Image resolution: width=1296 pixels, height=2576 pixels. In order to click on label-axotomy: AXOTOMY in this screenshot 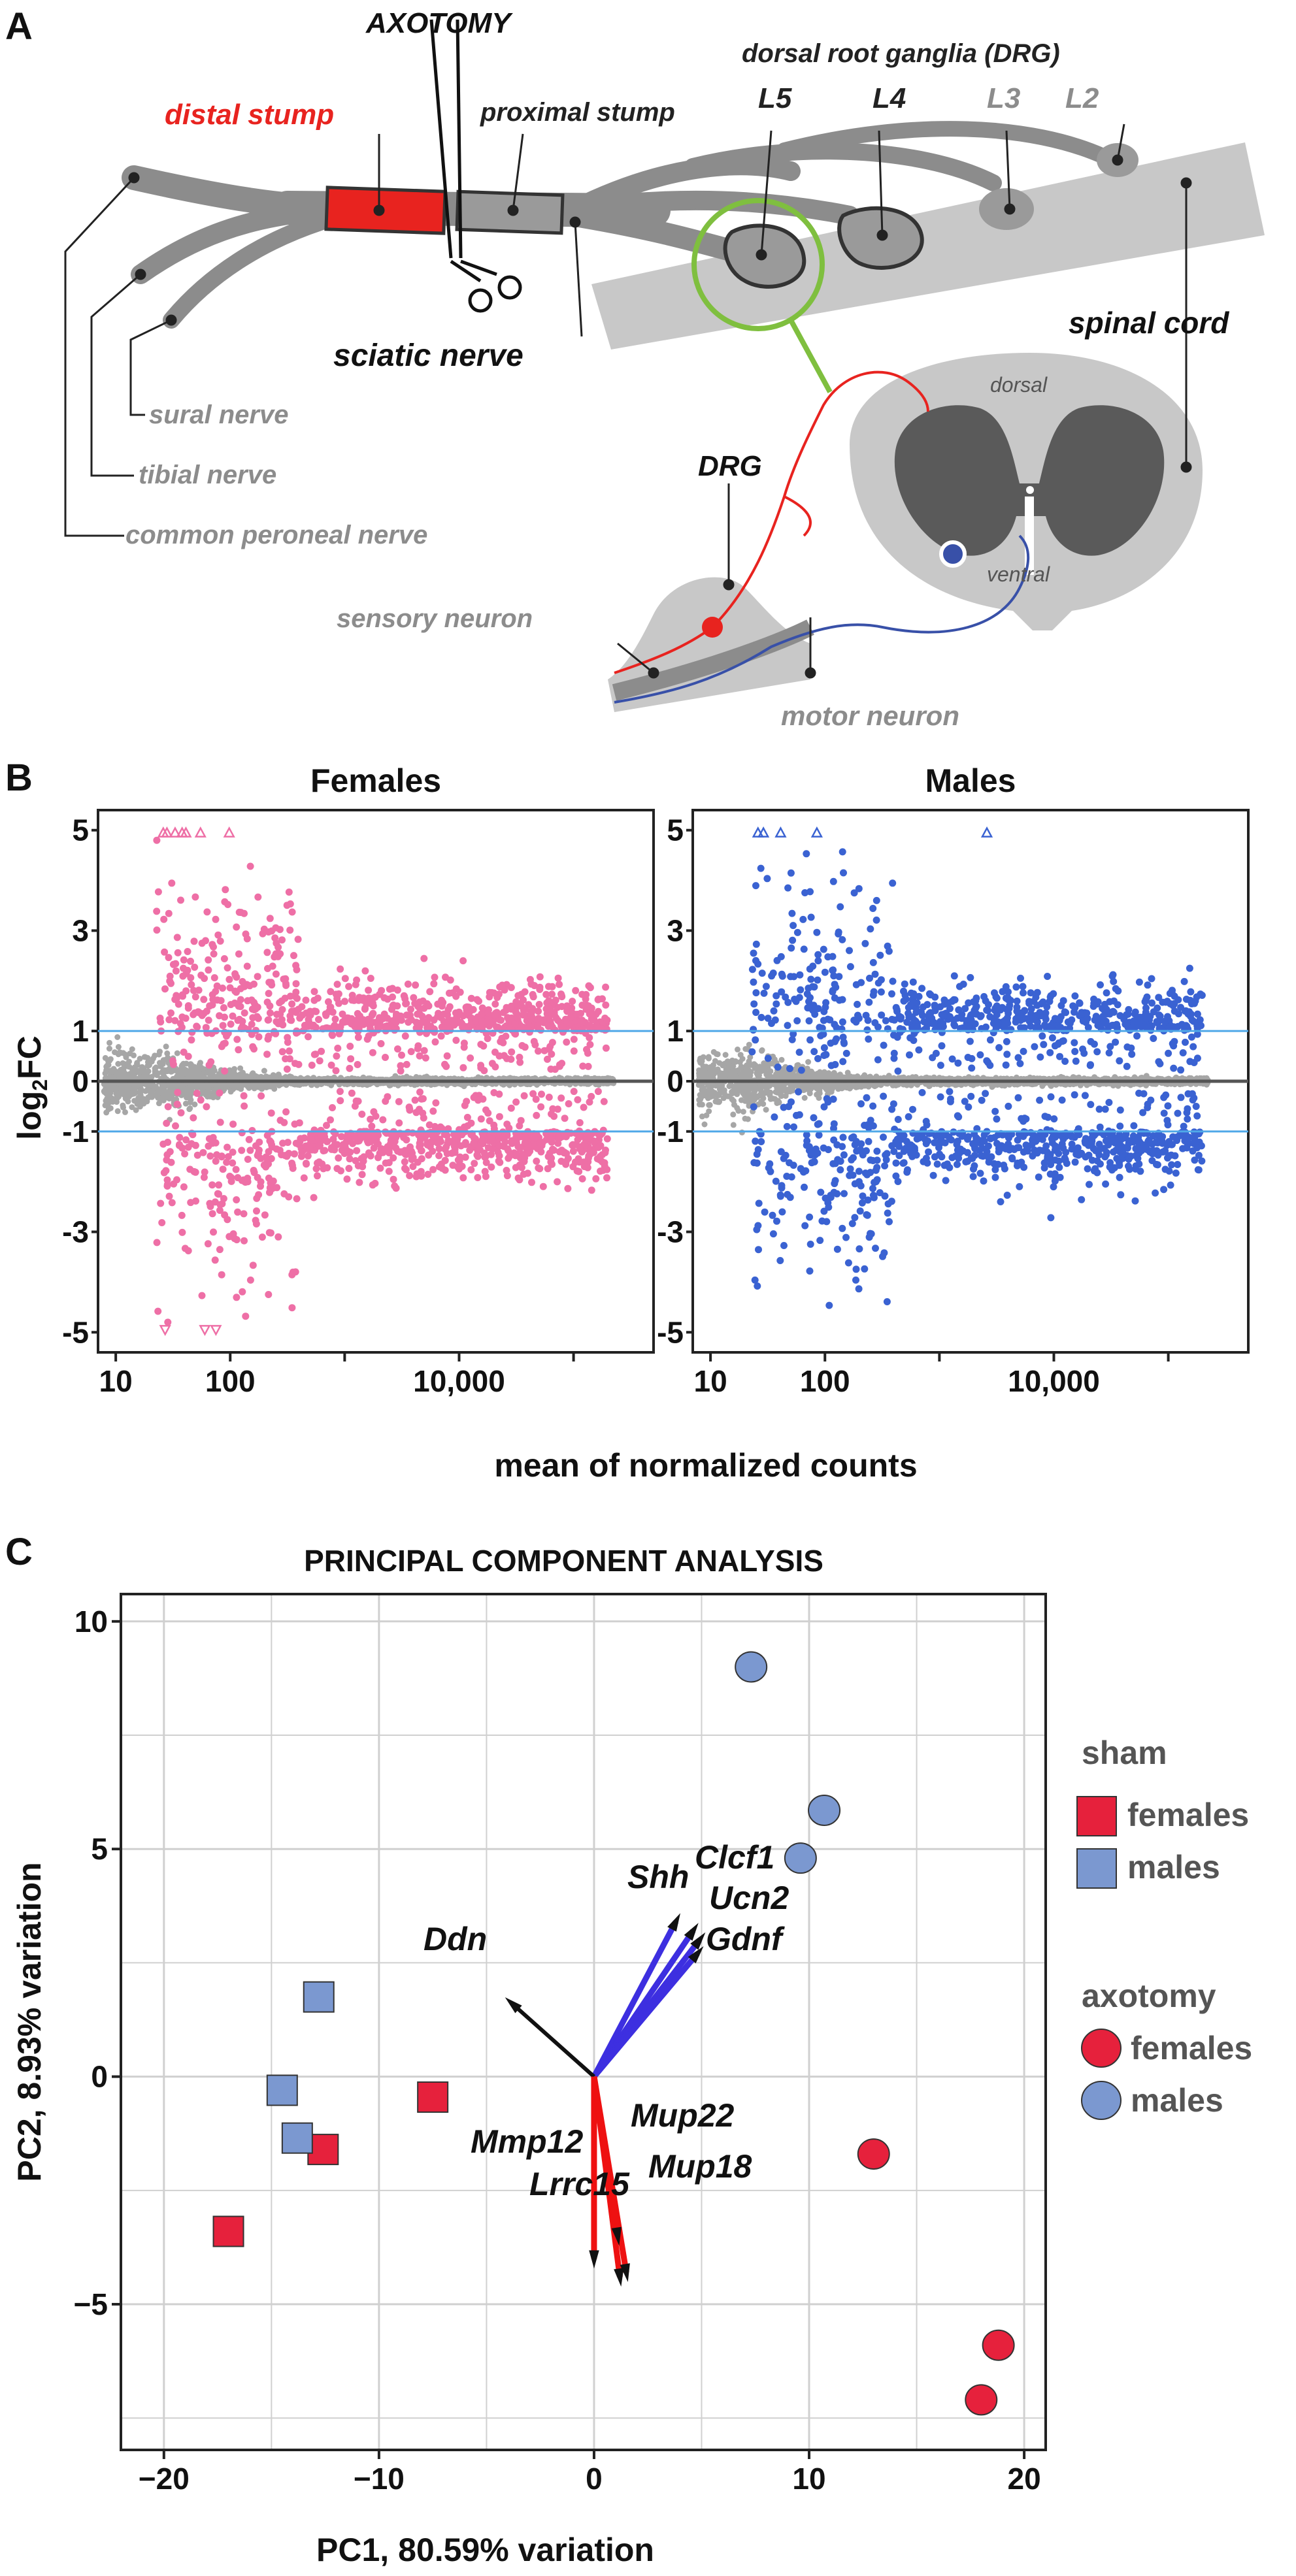, I will do `click(439, 23)`.